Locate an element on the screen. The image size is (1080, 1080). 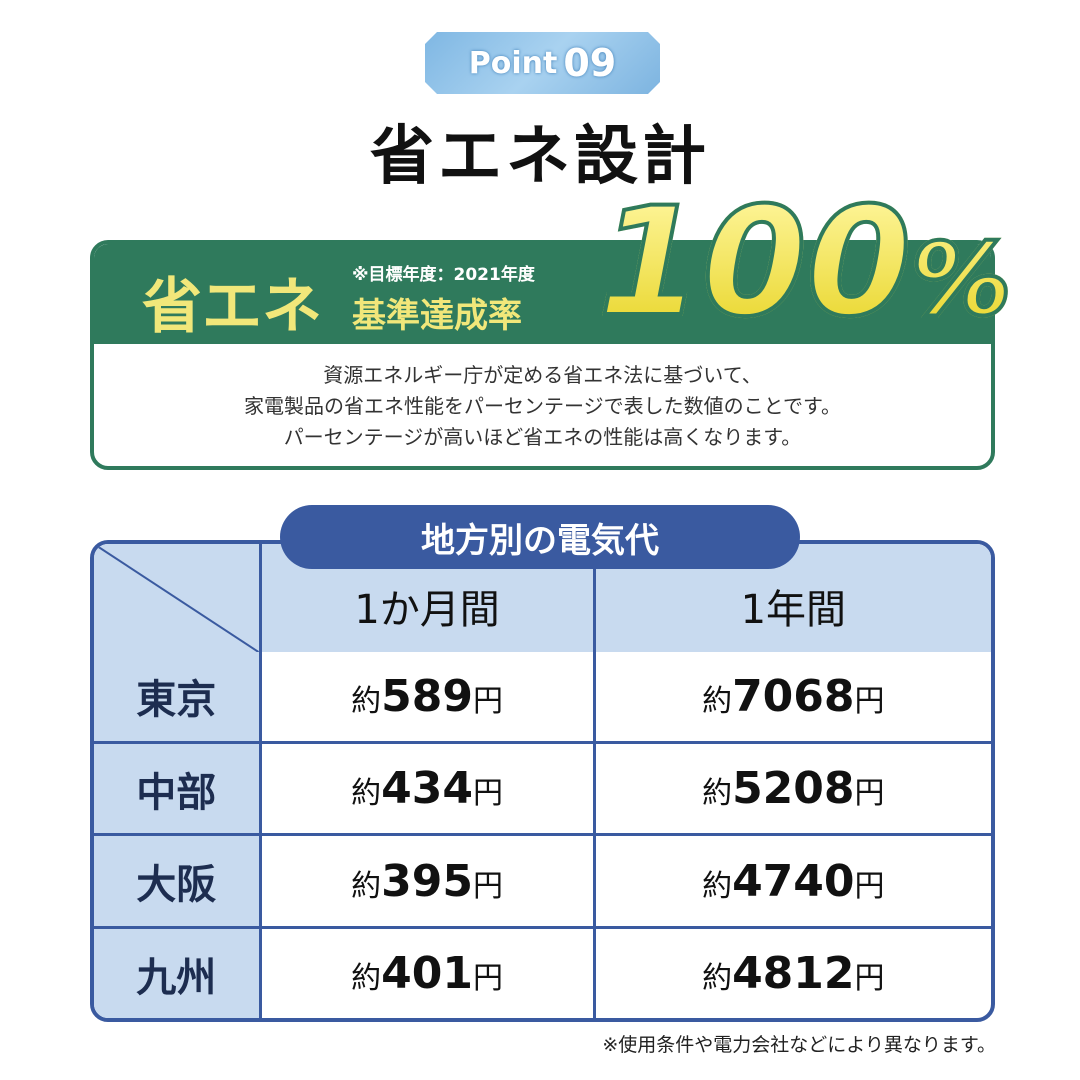
table-row: 大阪 約395円 約4740円 is located at coordinates (542, 881).